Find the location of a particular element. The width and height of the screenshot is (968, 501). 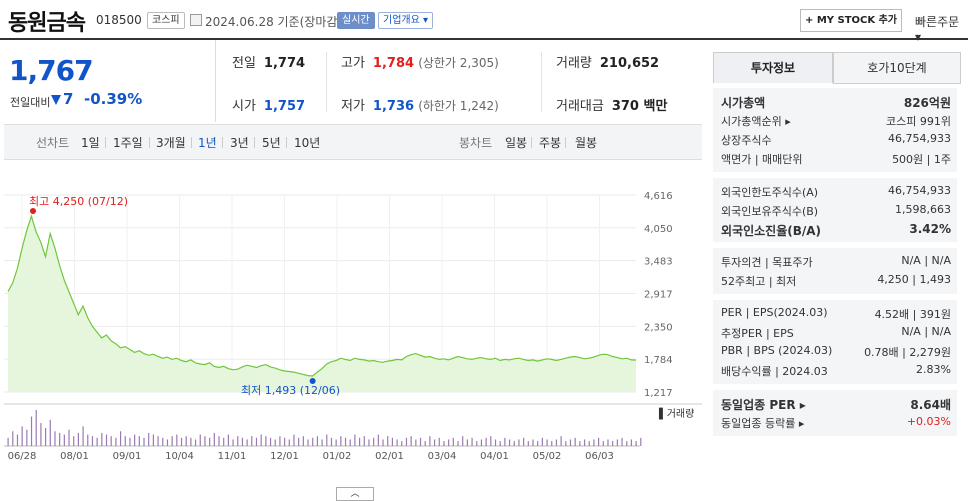

x-tick-label: 04/01 is located at coordinates (494, 456).